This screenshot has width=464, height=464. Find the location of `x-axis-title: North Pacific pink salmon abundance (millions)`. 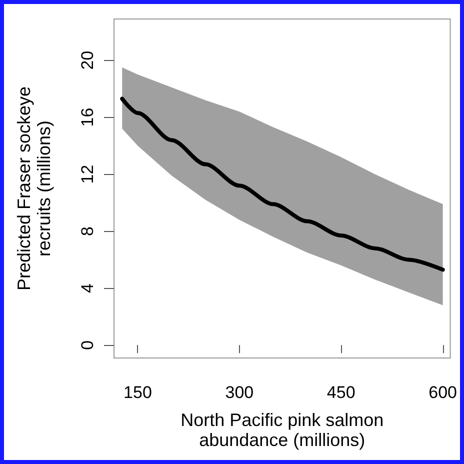

x-axis-title: North Pacific pink salmon abundance (millions) is located at coordinates (282, 430).